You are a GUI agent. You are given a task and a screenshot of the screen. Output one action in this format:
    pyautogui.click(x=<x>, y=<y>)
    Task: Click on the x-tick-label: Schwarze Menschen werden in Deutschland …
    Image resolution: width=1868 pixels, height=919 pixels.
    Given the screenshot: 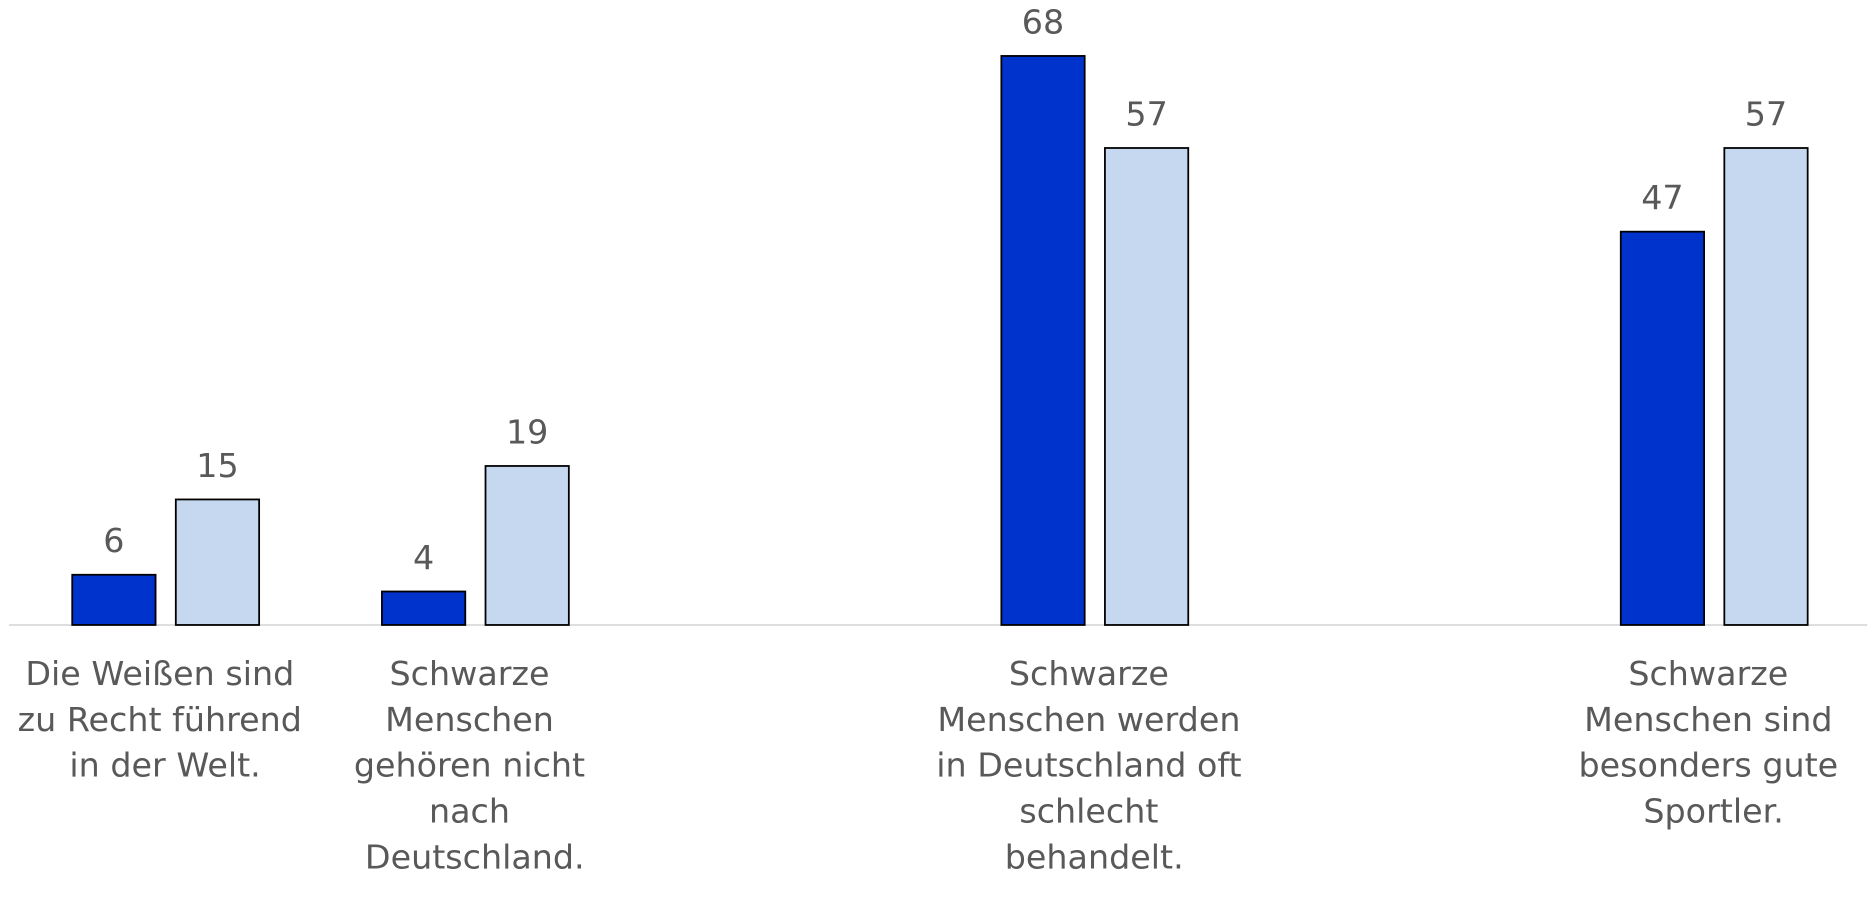 What is the action you would take?
    pyautogui.click(x=1094, y=764)
    